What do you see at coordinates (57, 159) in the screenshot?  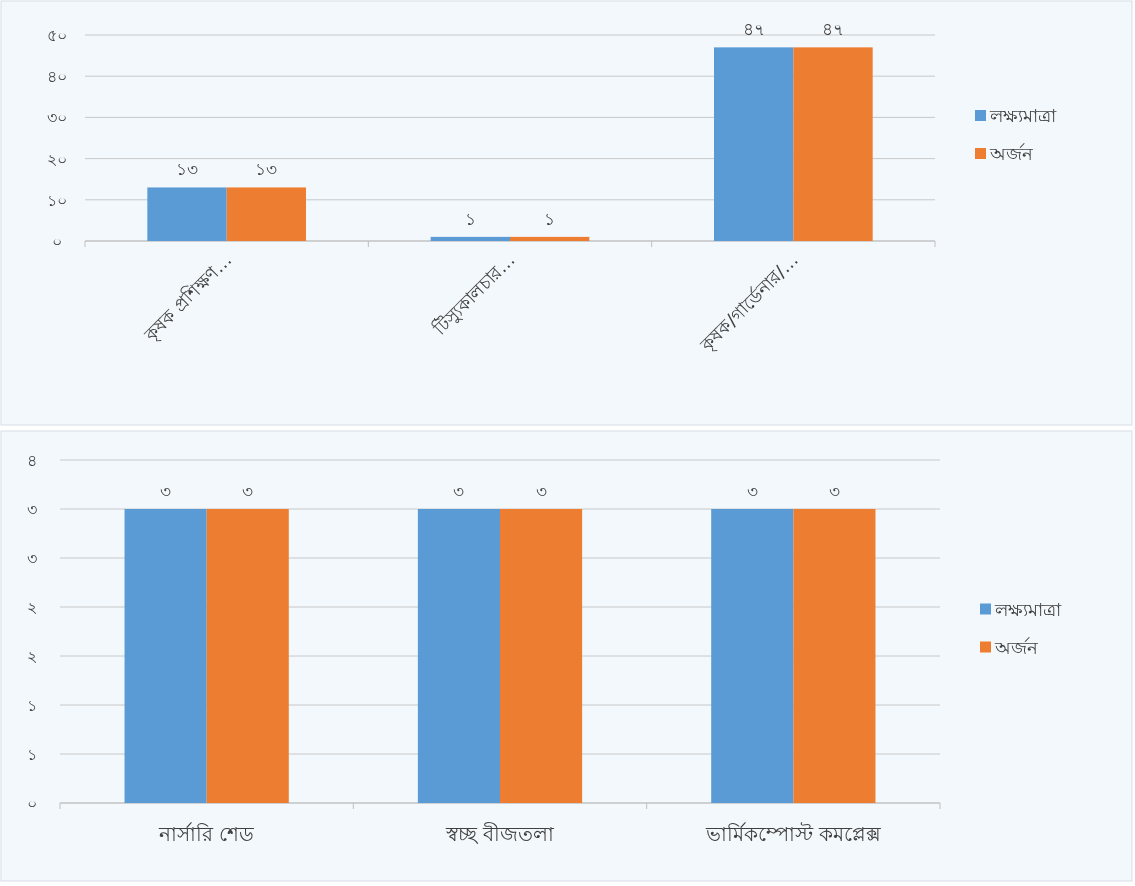 I see `y-tick-label: ২০` at bounding box center [57, 159].